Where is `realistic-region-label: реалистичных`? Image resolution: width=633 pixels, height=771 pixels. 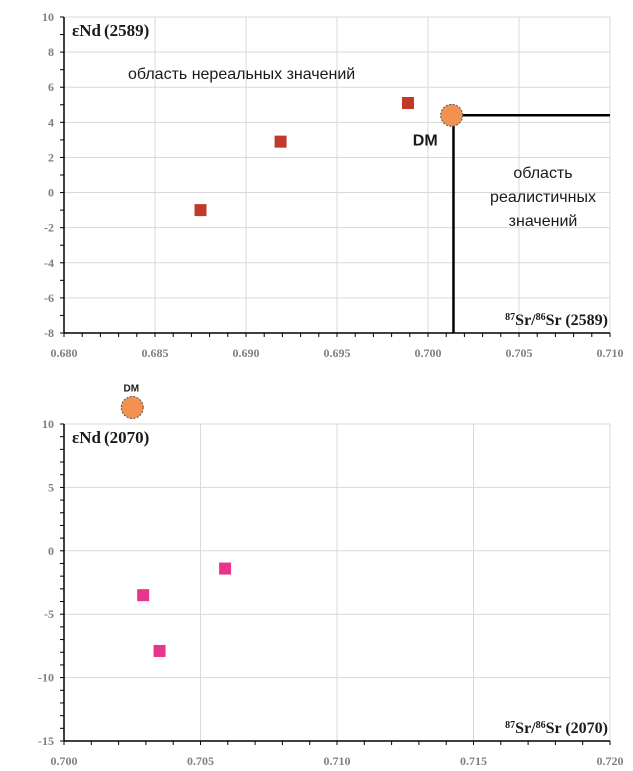
realistic-region-label: реалистичных is located at coordinates (543, 197).